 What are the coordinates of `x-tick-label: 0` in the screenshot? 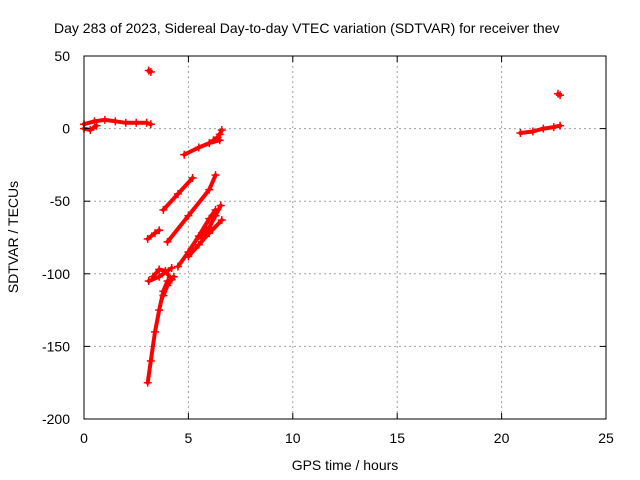 It's located at (84, 438).